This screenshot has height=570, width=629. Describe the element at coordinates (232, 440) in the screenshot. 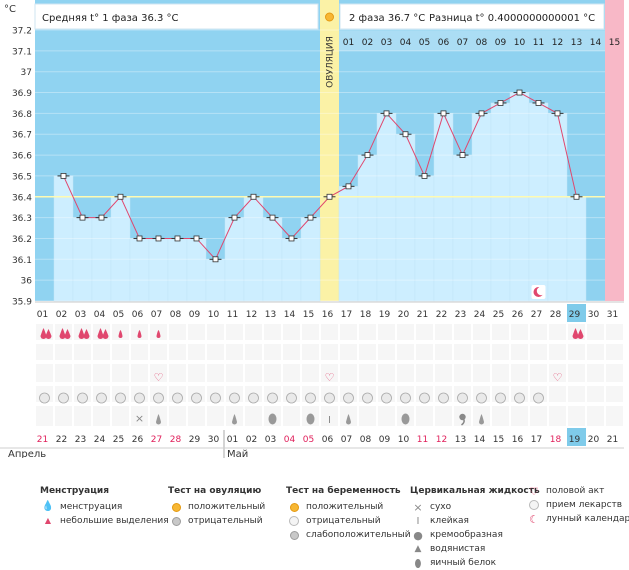

I see `calendar-date: 01` at that location.